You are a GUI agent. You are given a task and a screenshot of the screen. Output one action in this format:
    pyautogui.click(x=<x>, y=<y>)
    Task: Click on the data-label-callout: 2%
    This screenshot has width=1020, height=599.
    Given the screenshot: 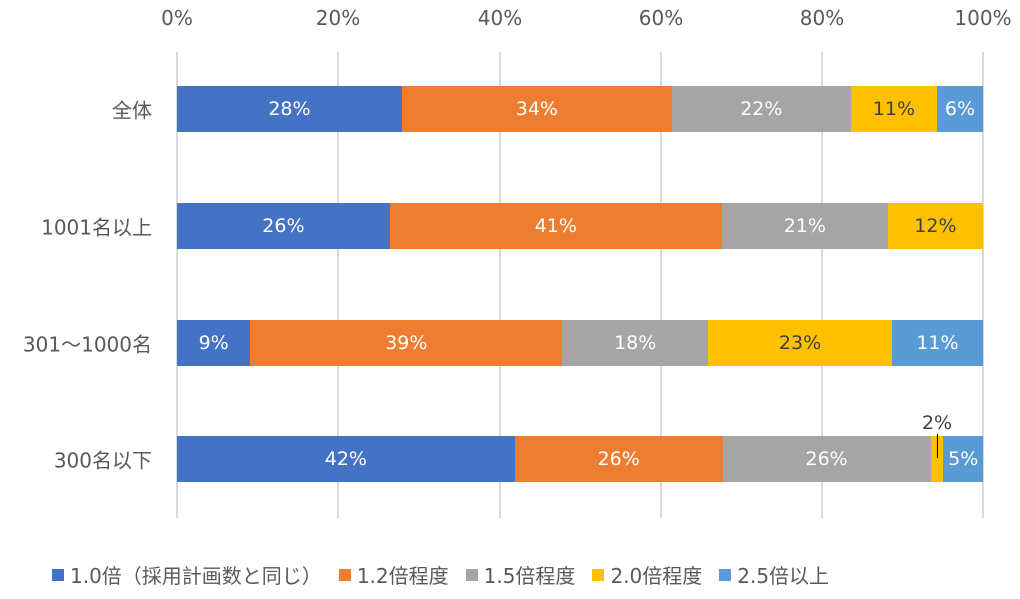 What is the action you would take?
    pyautogui.click(x=937, y=435)
    